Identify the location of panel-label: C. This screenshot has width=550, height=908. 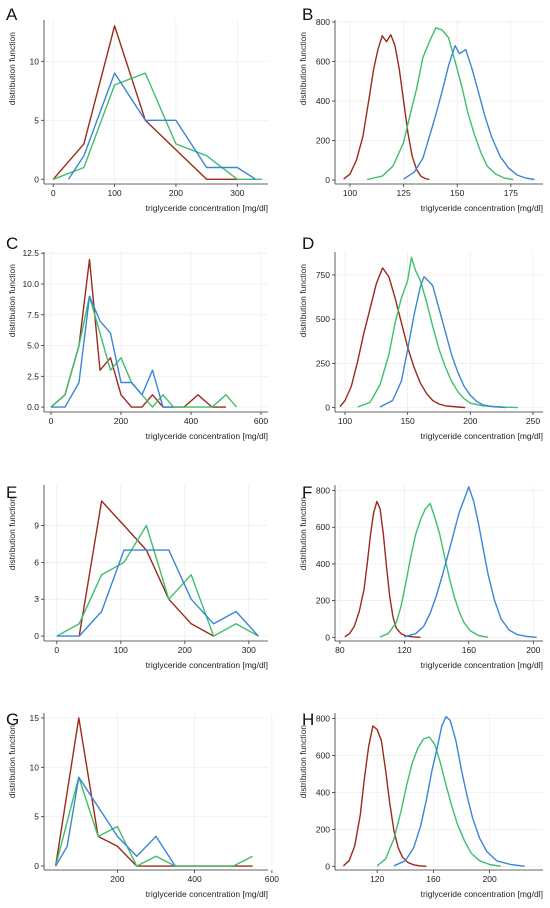
(12, 243).